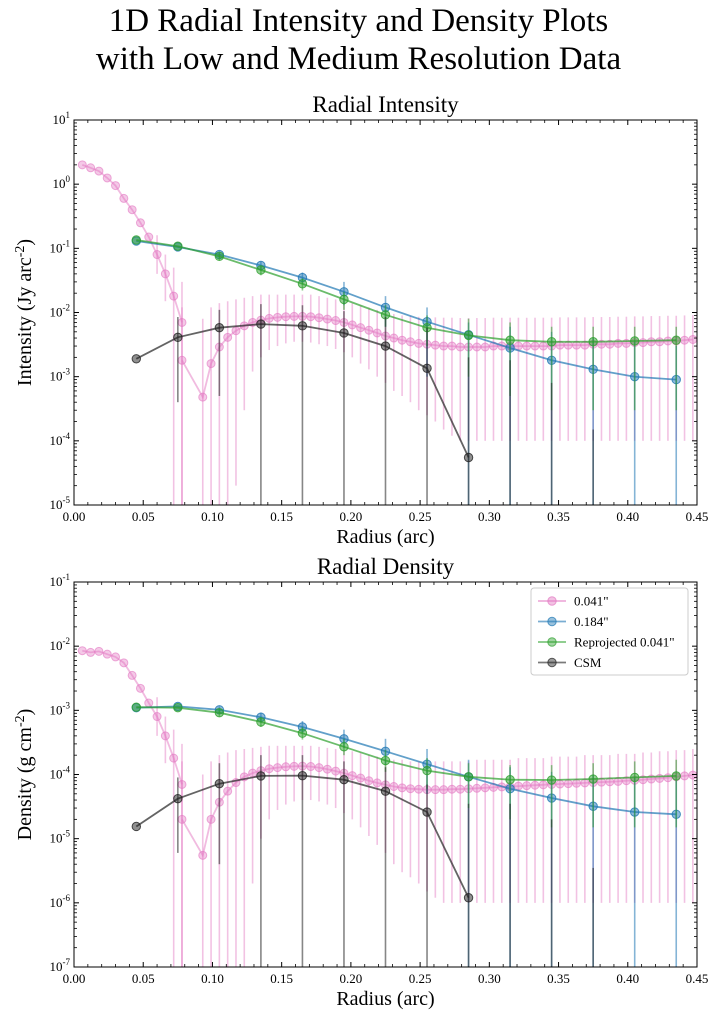  I want to click on x-tick-label: 0.40, so click(627, 978).